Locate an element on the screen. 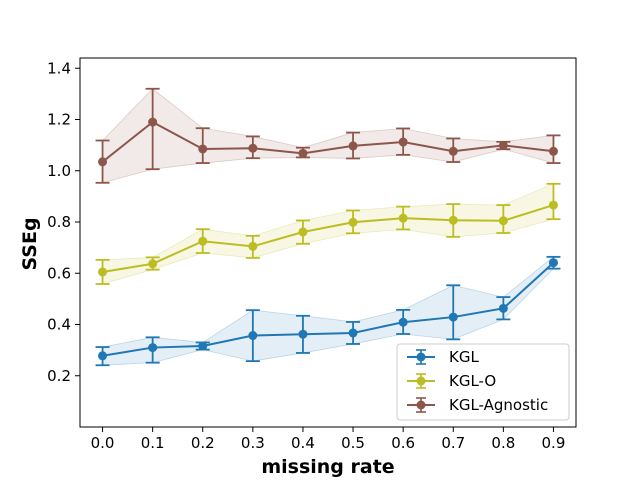 This screenshot has width=640, height=480. kgl-o-line is located at coordinates (328, 238).